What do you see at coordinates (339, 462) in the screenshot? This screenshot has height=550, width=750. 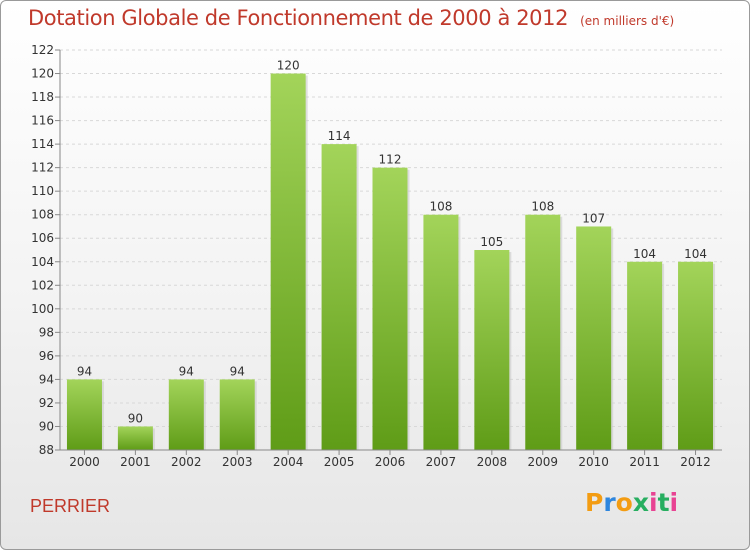 I see `x-tick-label: 2005` at bounding box center [339, 462].